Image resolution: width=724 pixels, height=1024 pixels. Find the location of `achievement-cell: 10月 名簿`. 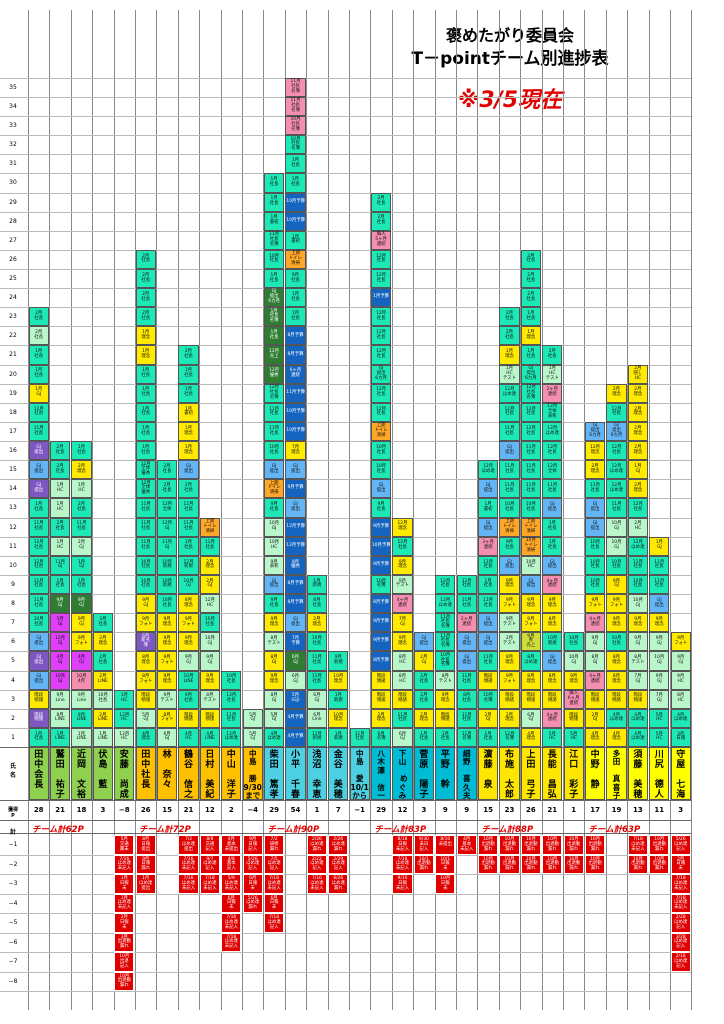

achievement-cell: 10月 名簿 is located at coordinates (488, 699).